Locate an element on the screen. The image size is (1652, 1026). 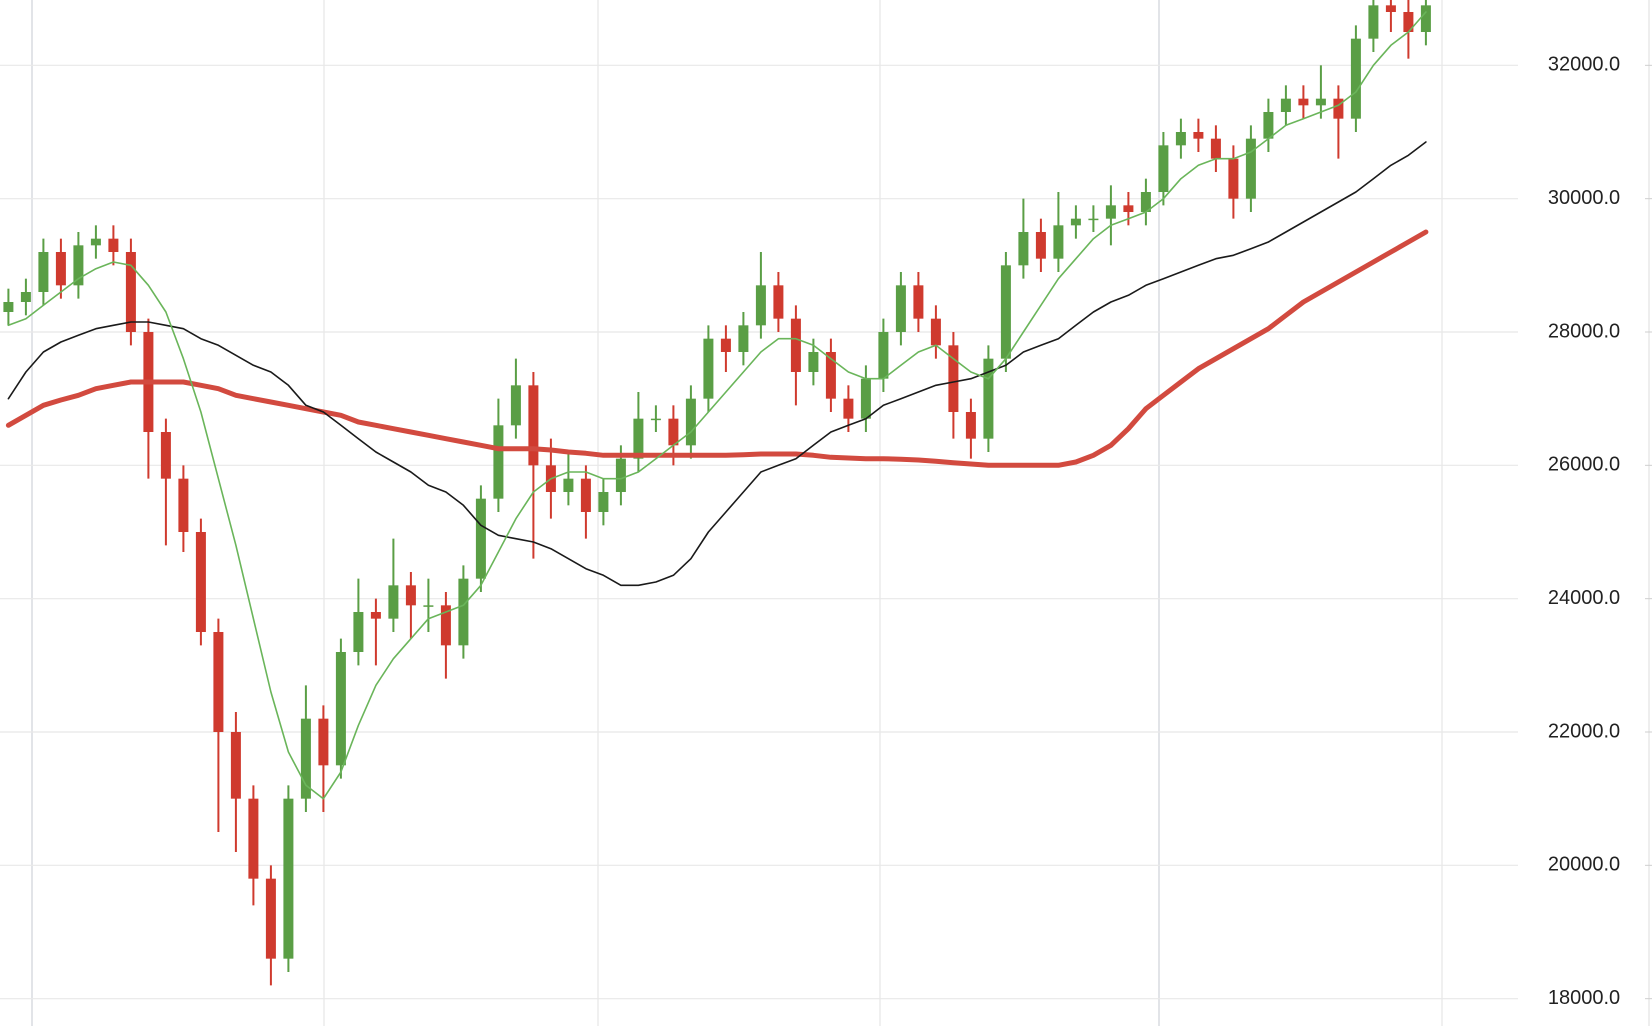
y-tick-label: 24000.0 is located at coordinates (1584, 598).